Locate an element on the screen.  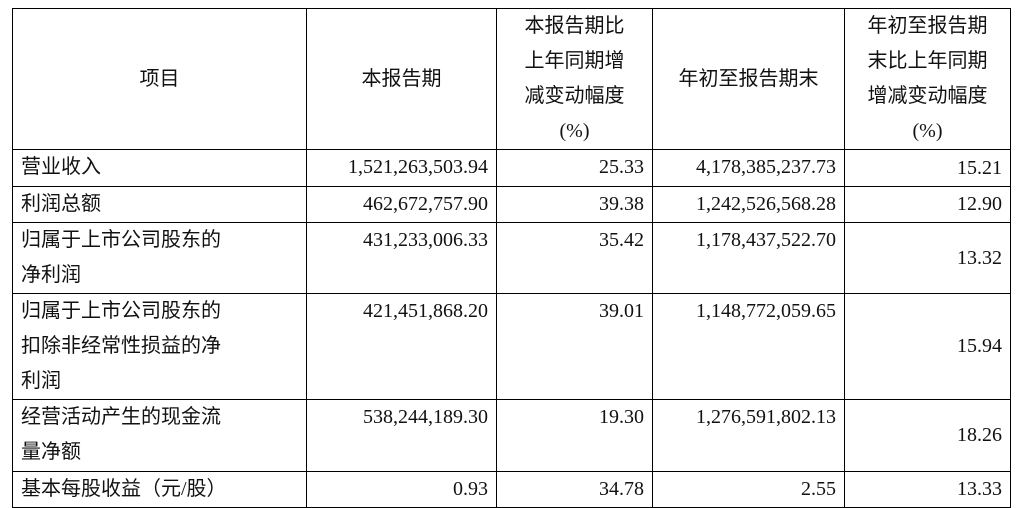
value-cell: 13.32 is located at coordinates (927, 258).